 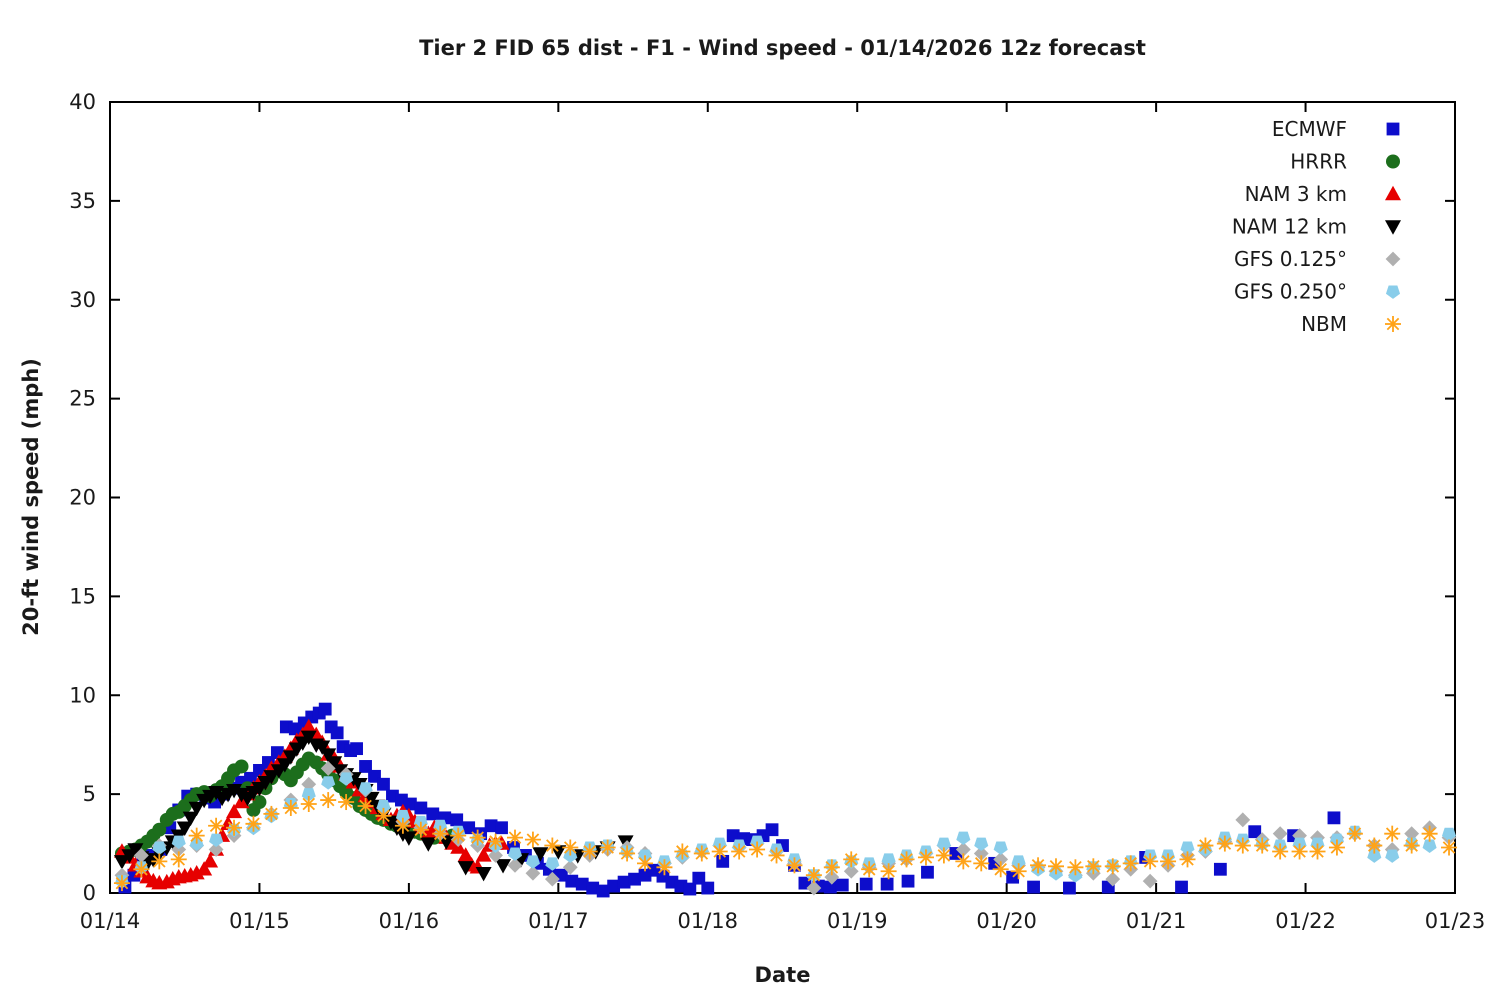 What do you see at coordinates (1309, 129) in the screenshot?
I see `legend-label: ECMWF` at bounding box center [1309, 129].